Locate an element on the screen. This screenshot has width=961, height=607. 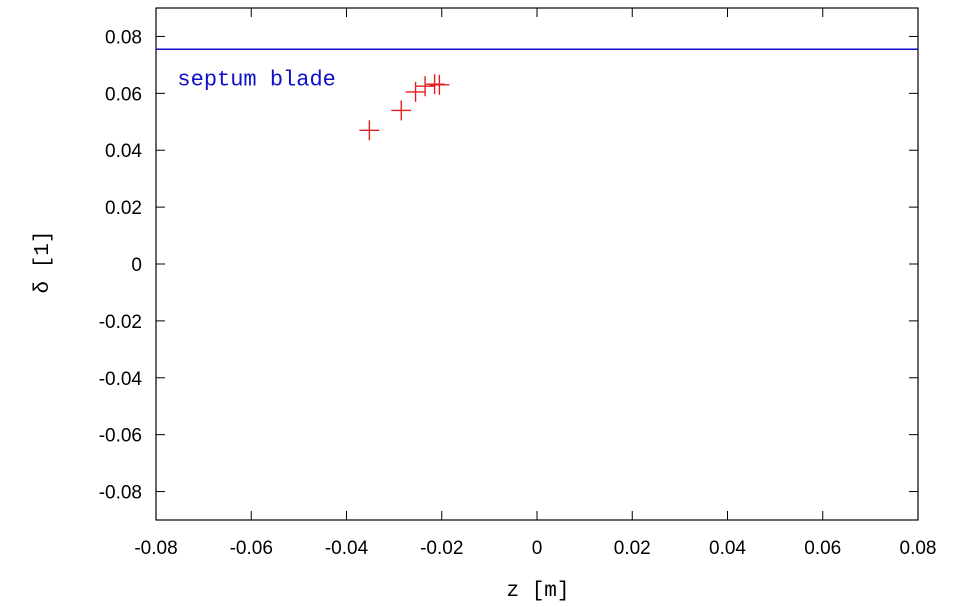
y-tick-label: -0.02 is located at coordinates (120, 322).